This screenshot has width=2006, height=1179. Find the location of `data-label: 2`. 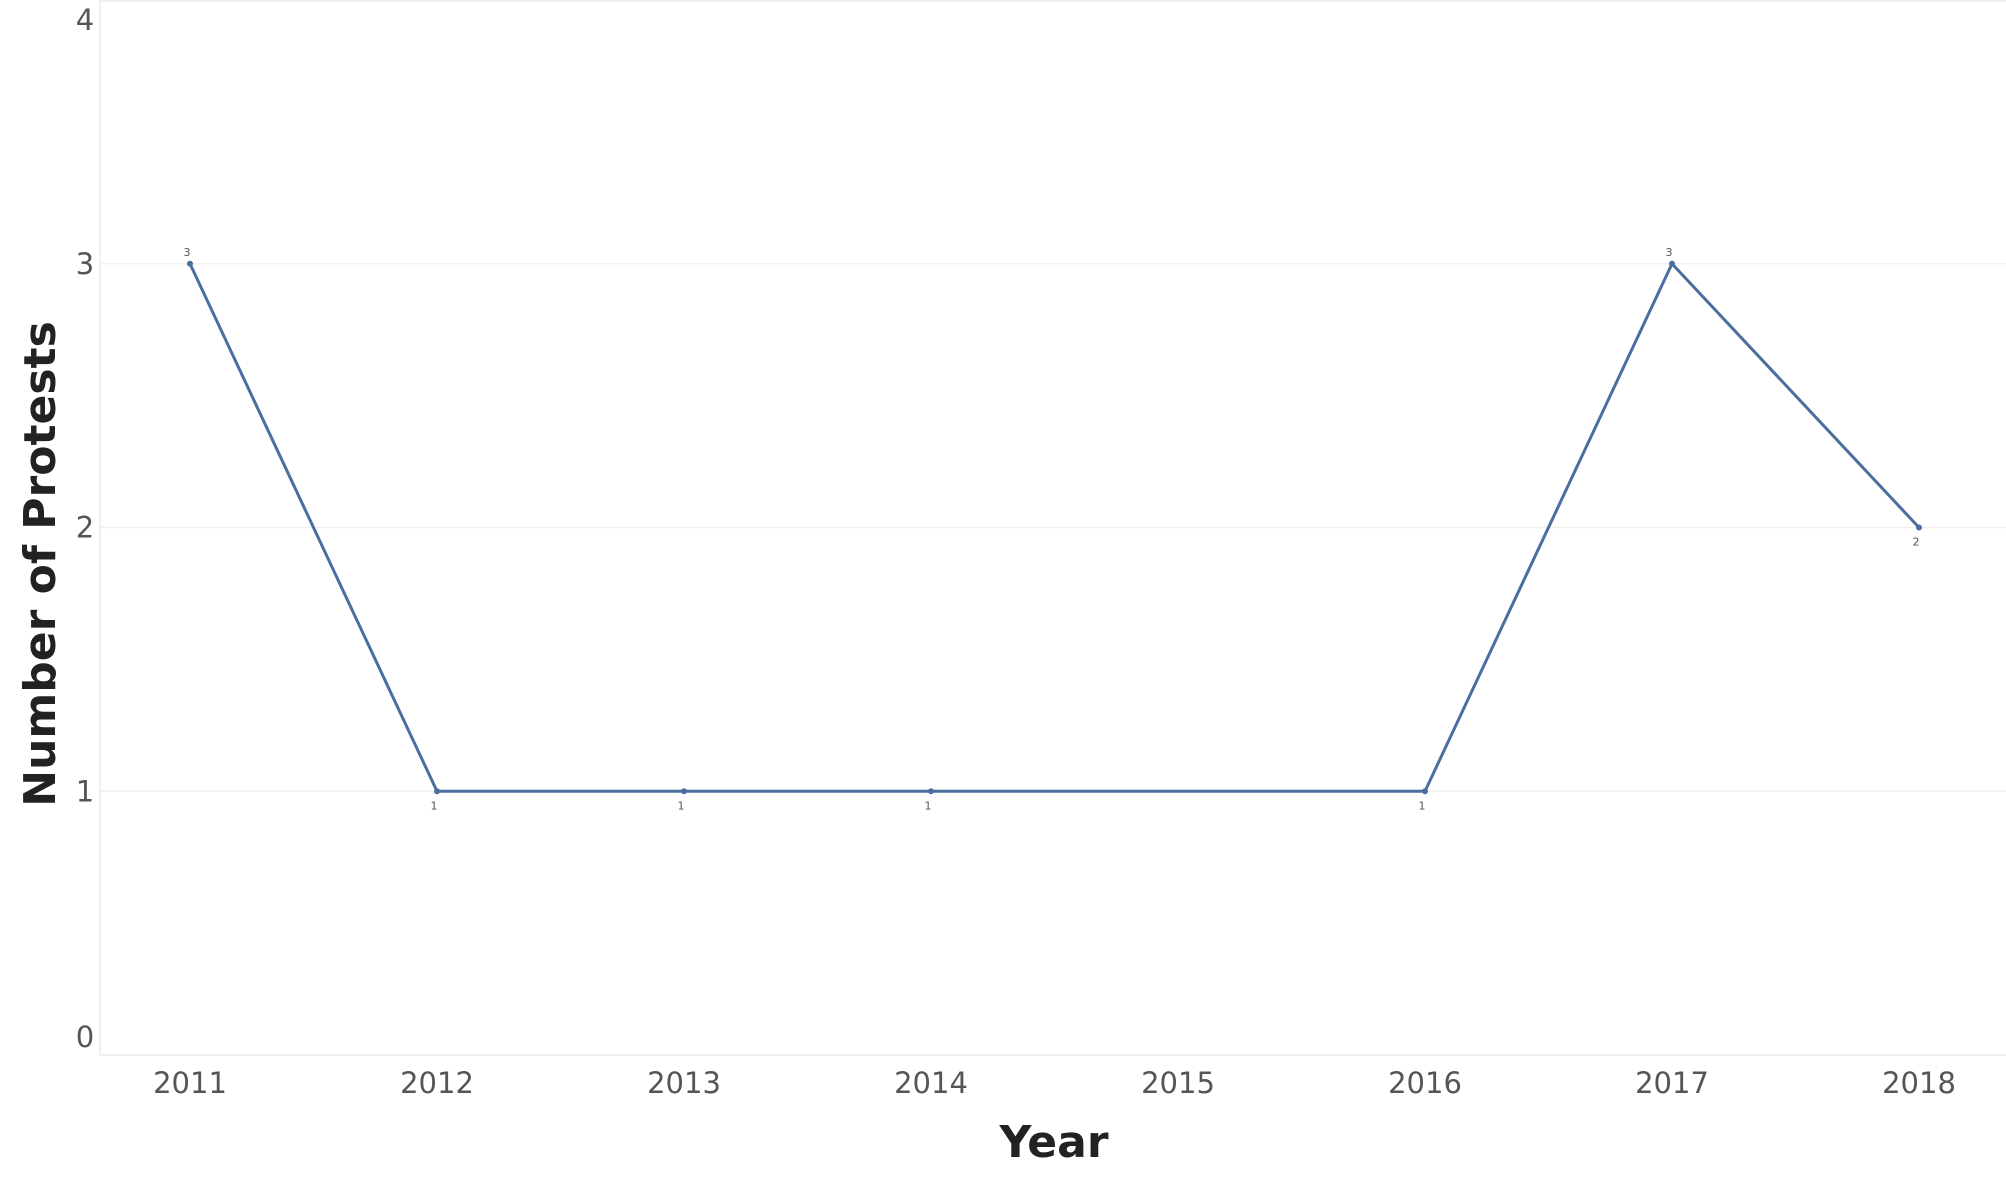

data-label: 2 is located at coordinates (1916, 542).